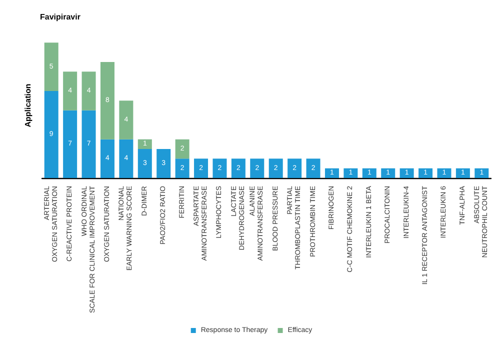  I want to click on y-axis-title: Application, so click(28, 106).